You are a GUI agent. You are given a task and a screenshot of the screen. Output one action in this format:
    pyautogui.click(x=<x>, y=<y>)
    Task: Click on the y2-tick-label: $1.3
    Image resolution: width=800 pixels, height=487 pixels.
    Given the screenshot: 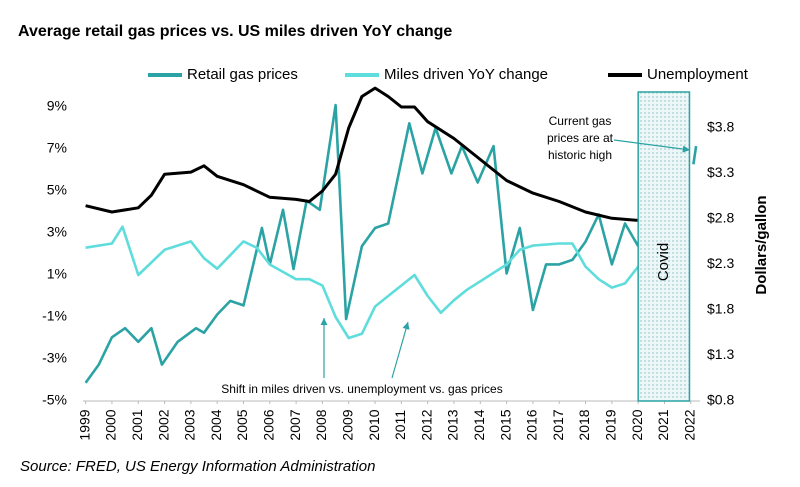 What is the action you would take?
    pyautogui.click(x=720, y=354)
    